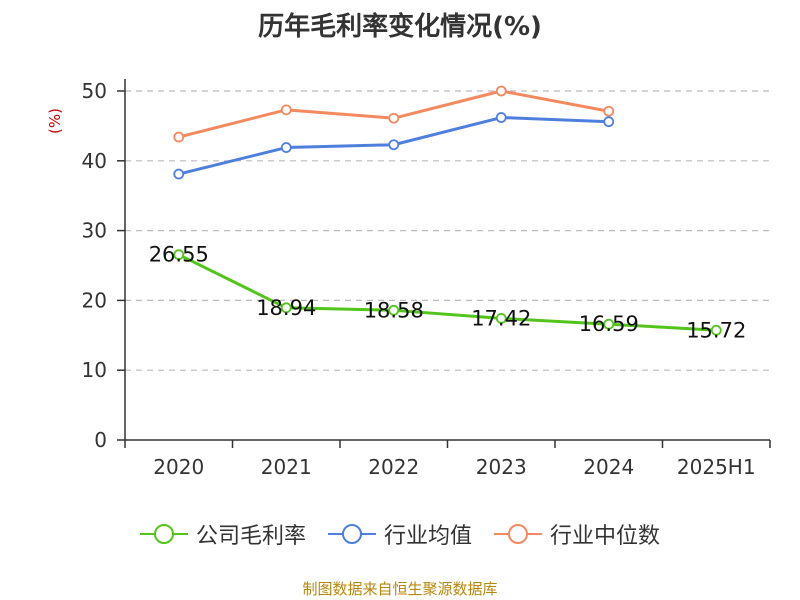 The width and height of the screenshot is (800, 600). Describe the element at coordinates (94, 161) in the screenshot. I see `y-tick-label-40: 40` at that location.